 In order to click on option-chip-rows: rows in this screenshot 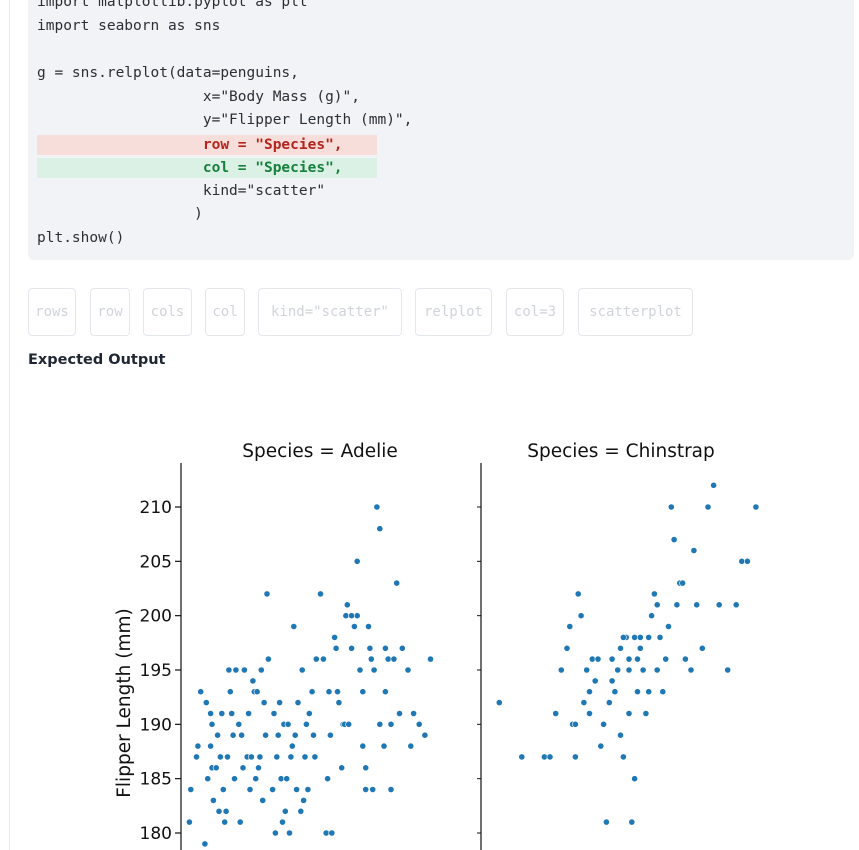, I will do `click(52, 312)`.